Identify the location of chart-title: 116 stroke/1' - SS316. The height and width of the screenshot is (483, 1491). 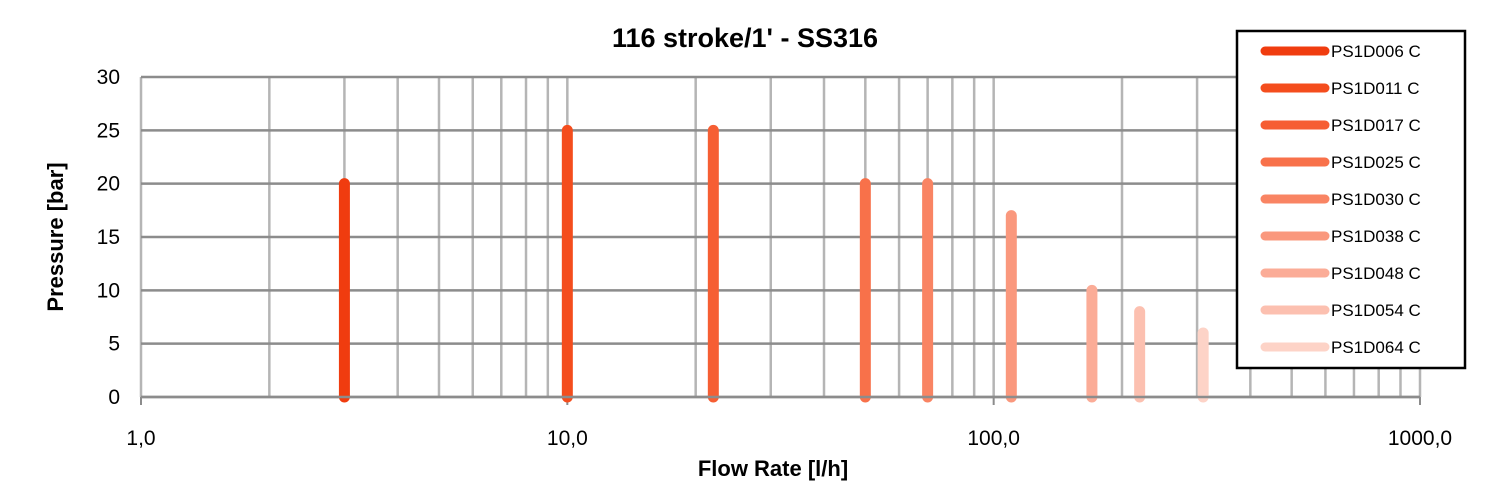
(745, 38).